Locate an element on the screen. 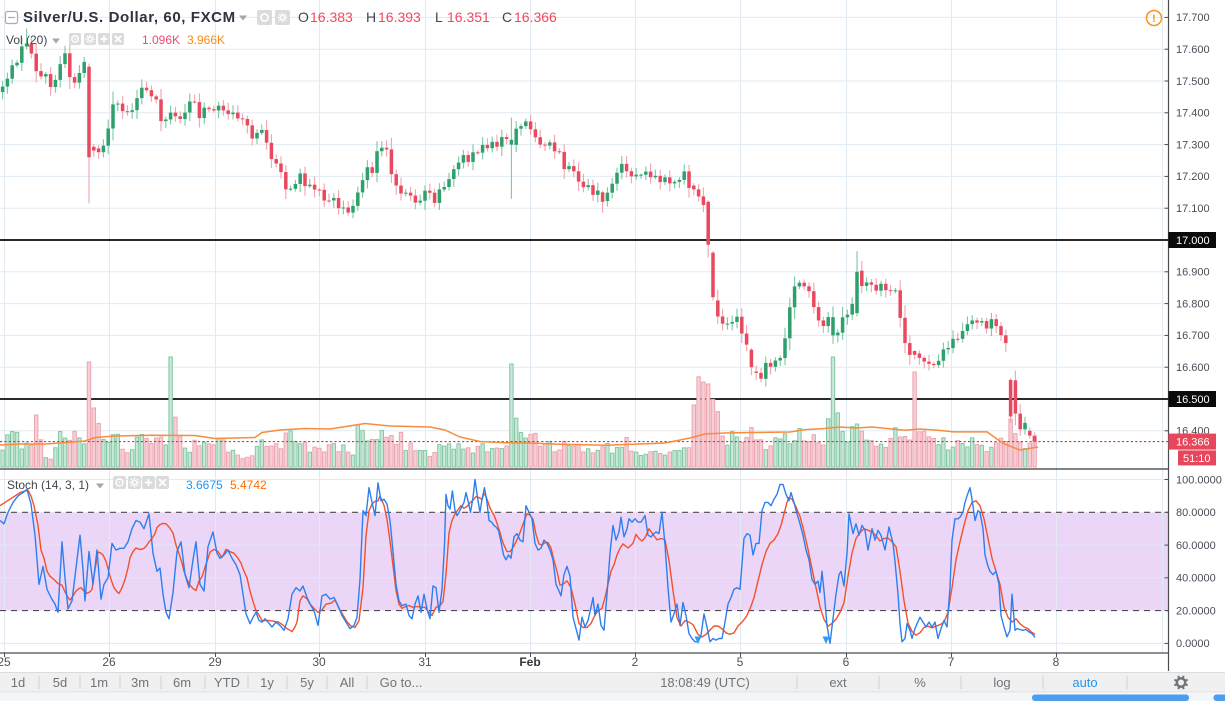  svg-text: Stoch (14, 3, 1) is located at coordinates (48, 485).